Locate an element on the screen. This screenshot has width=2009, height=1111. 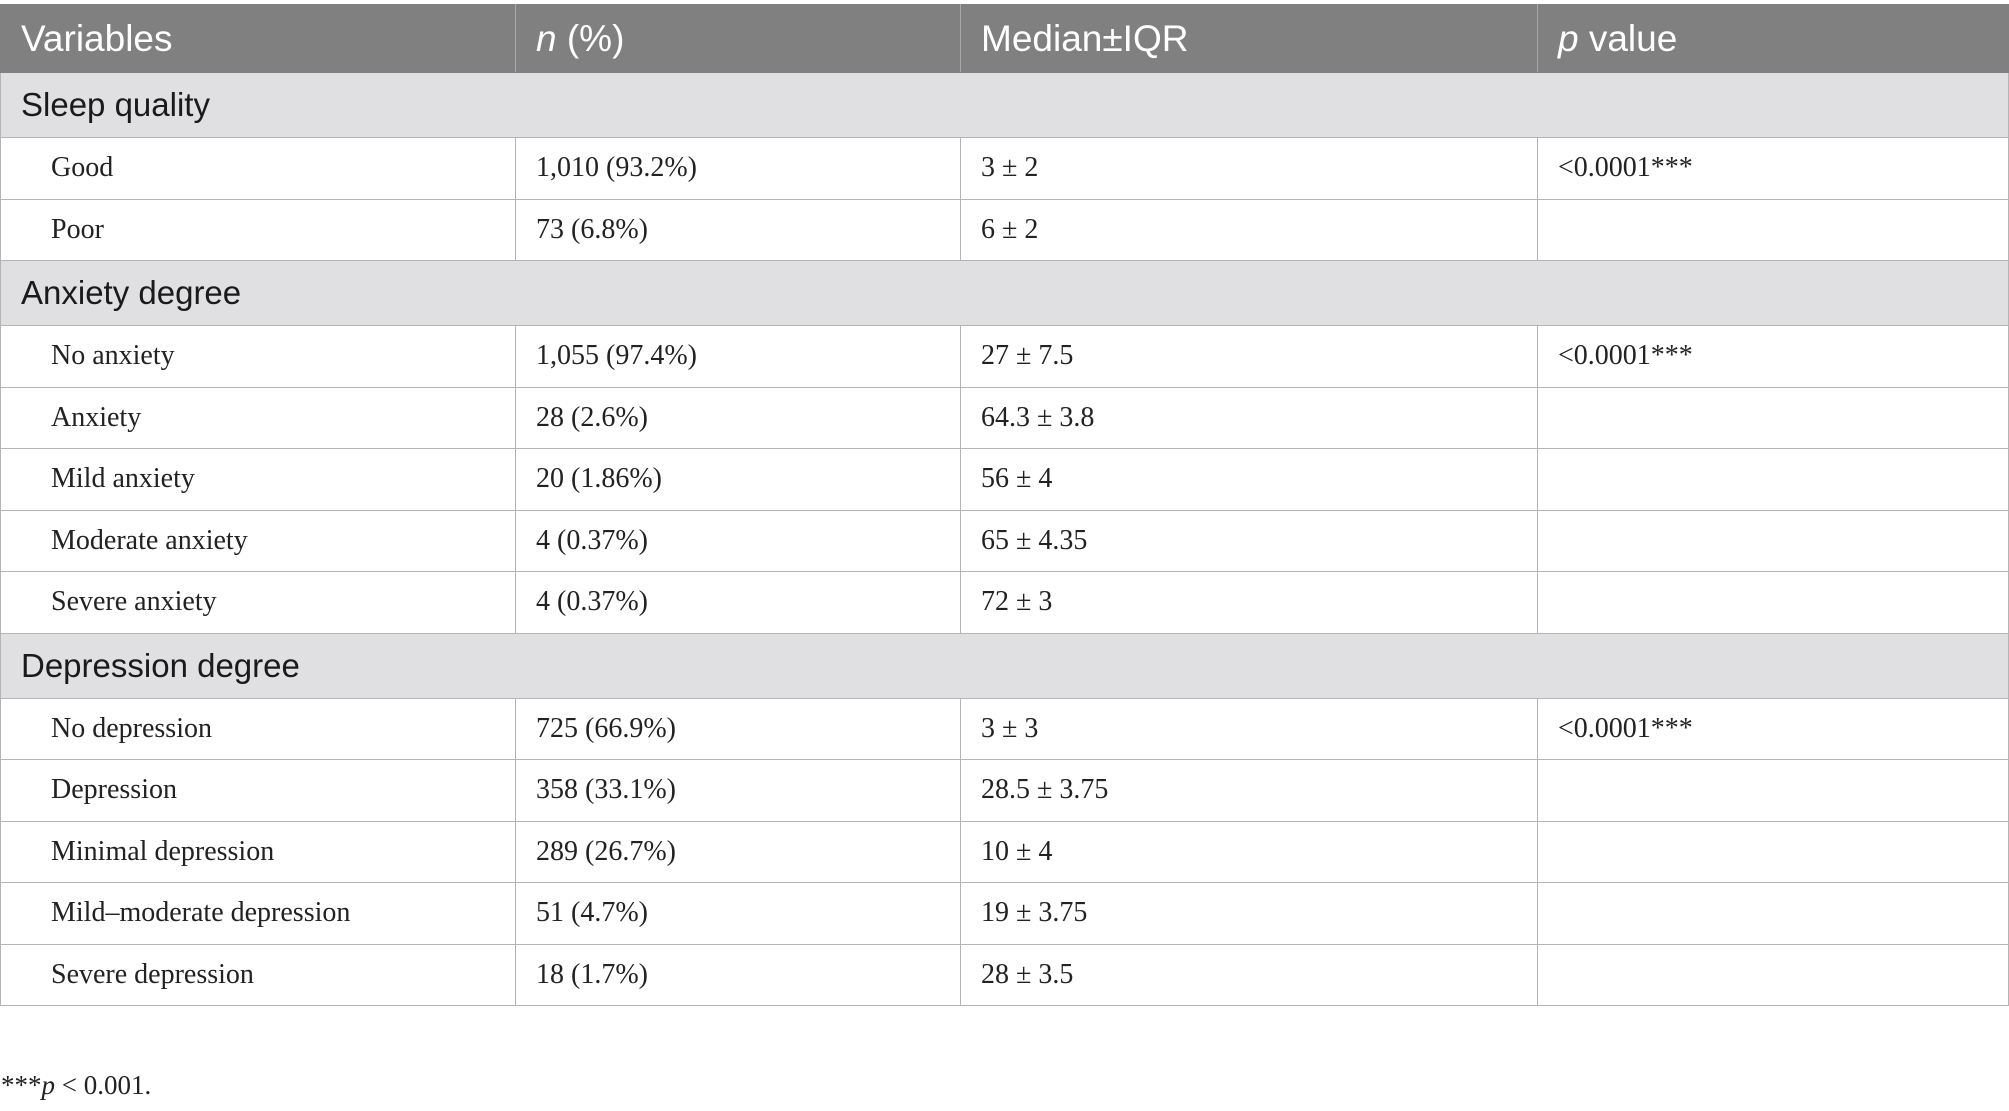
section-row: Sleep quality is located at coordinates (1004, 105).